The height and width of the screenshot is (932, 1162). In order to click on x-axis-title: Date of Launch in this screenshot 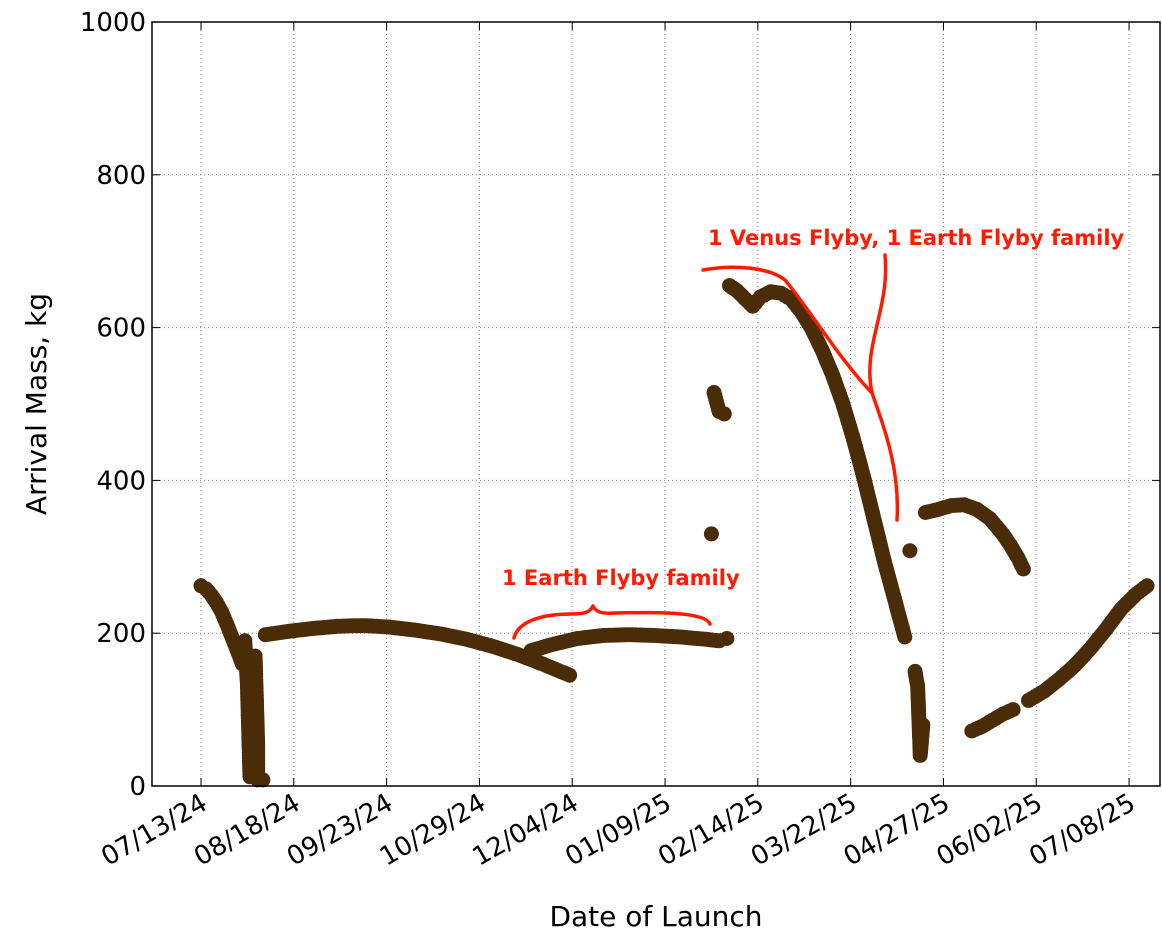, I will do `click(655, 916)`.